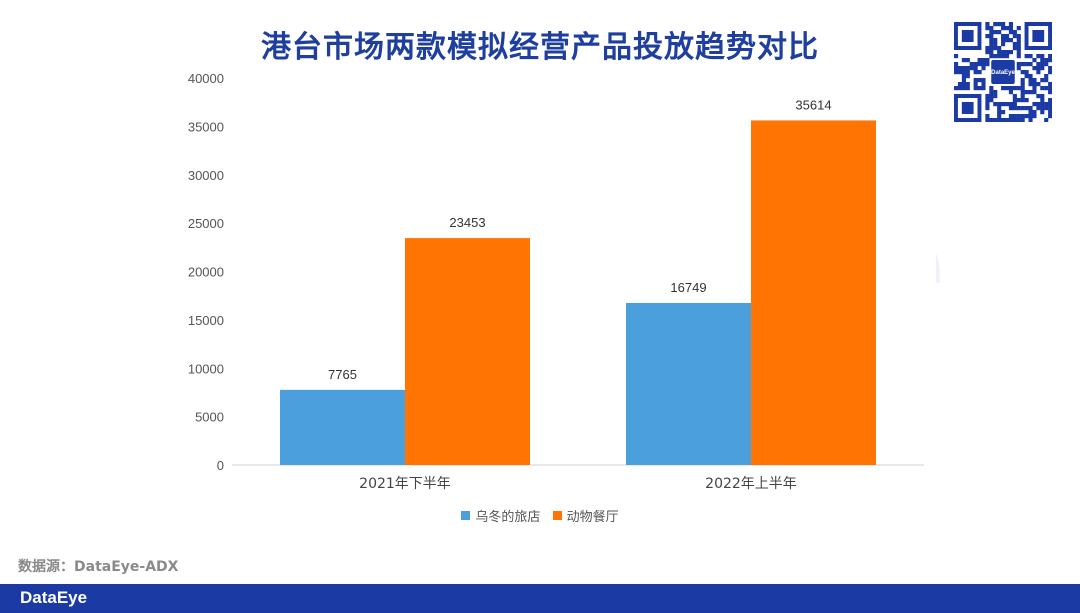  I want to click on y-tick-label: 5000, so click(209, 417).